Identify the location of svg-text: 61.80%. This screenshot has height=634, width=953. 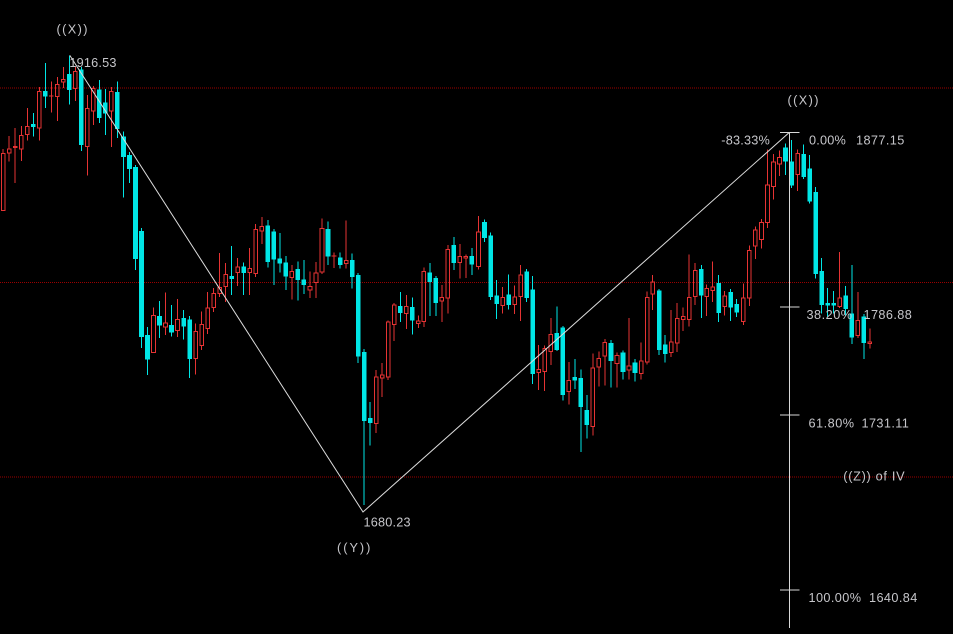
(832, 424).